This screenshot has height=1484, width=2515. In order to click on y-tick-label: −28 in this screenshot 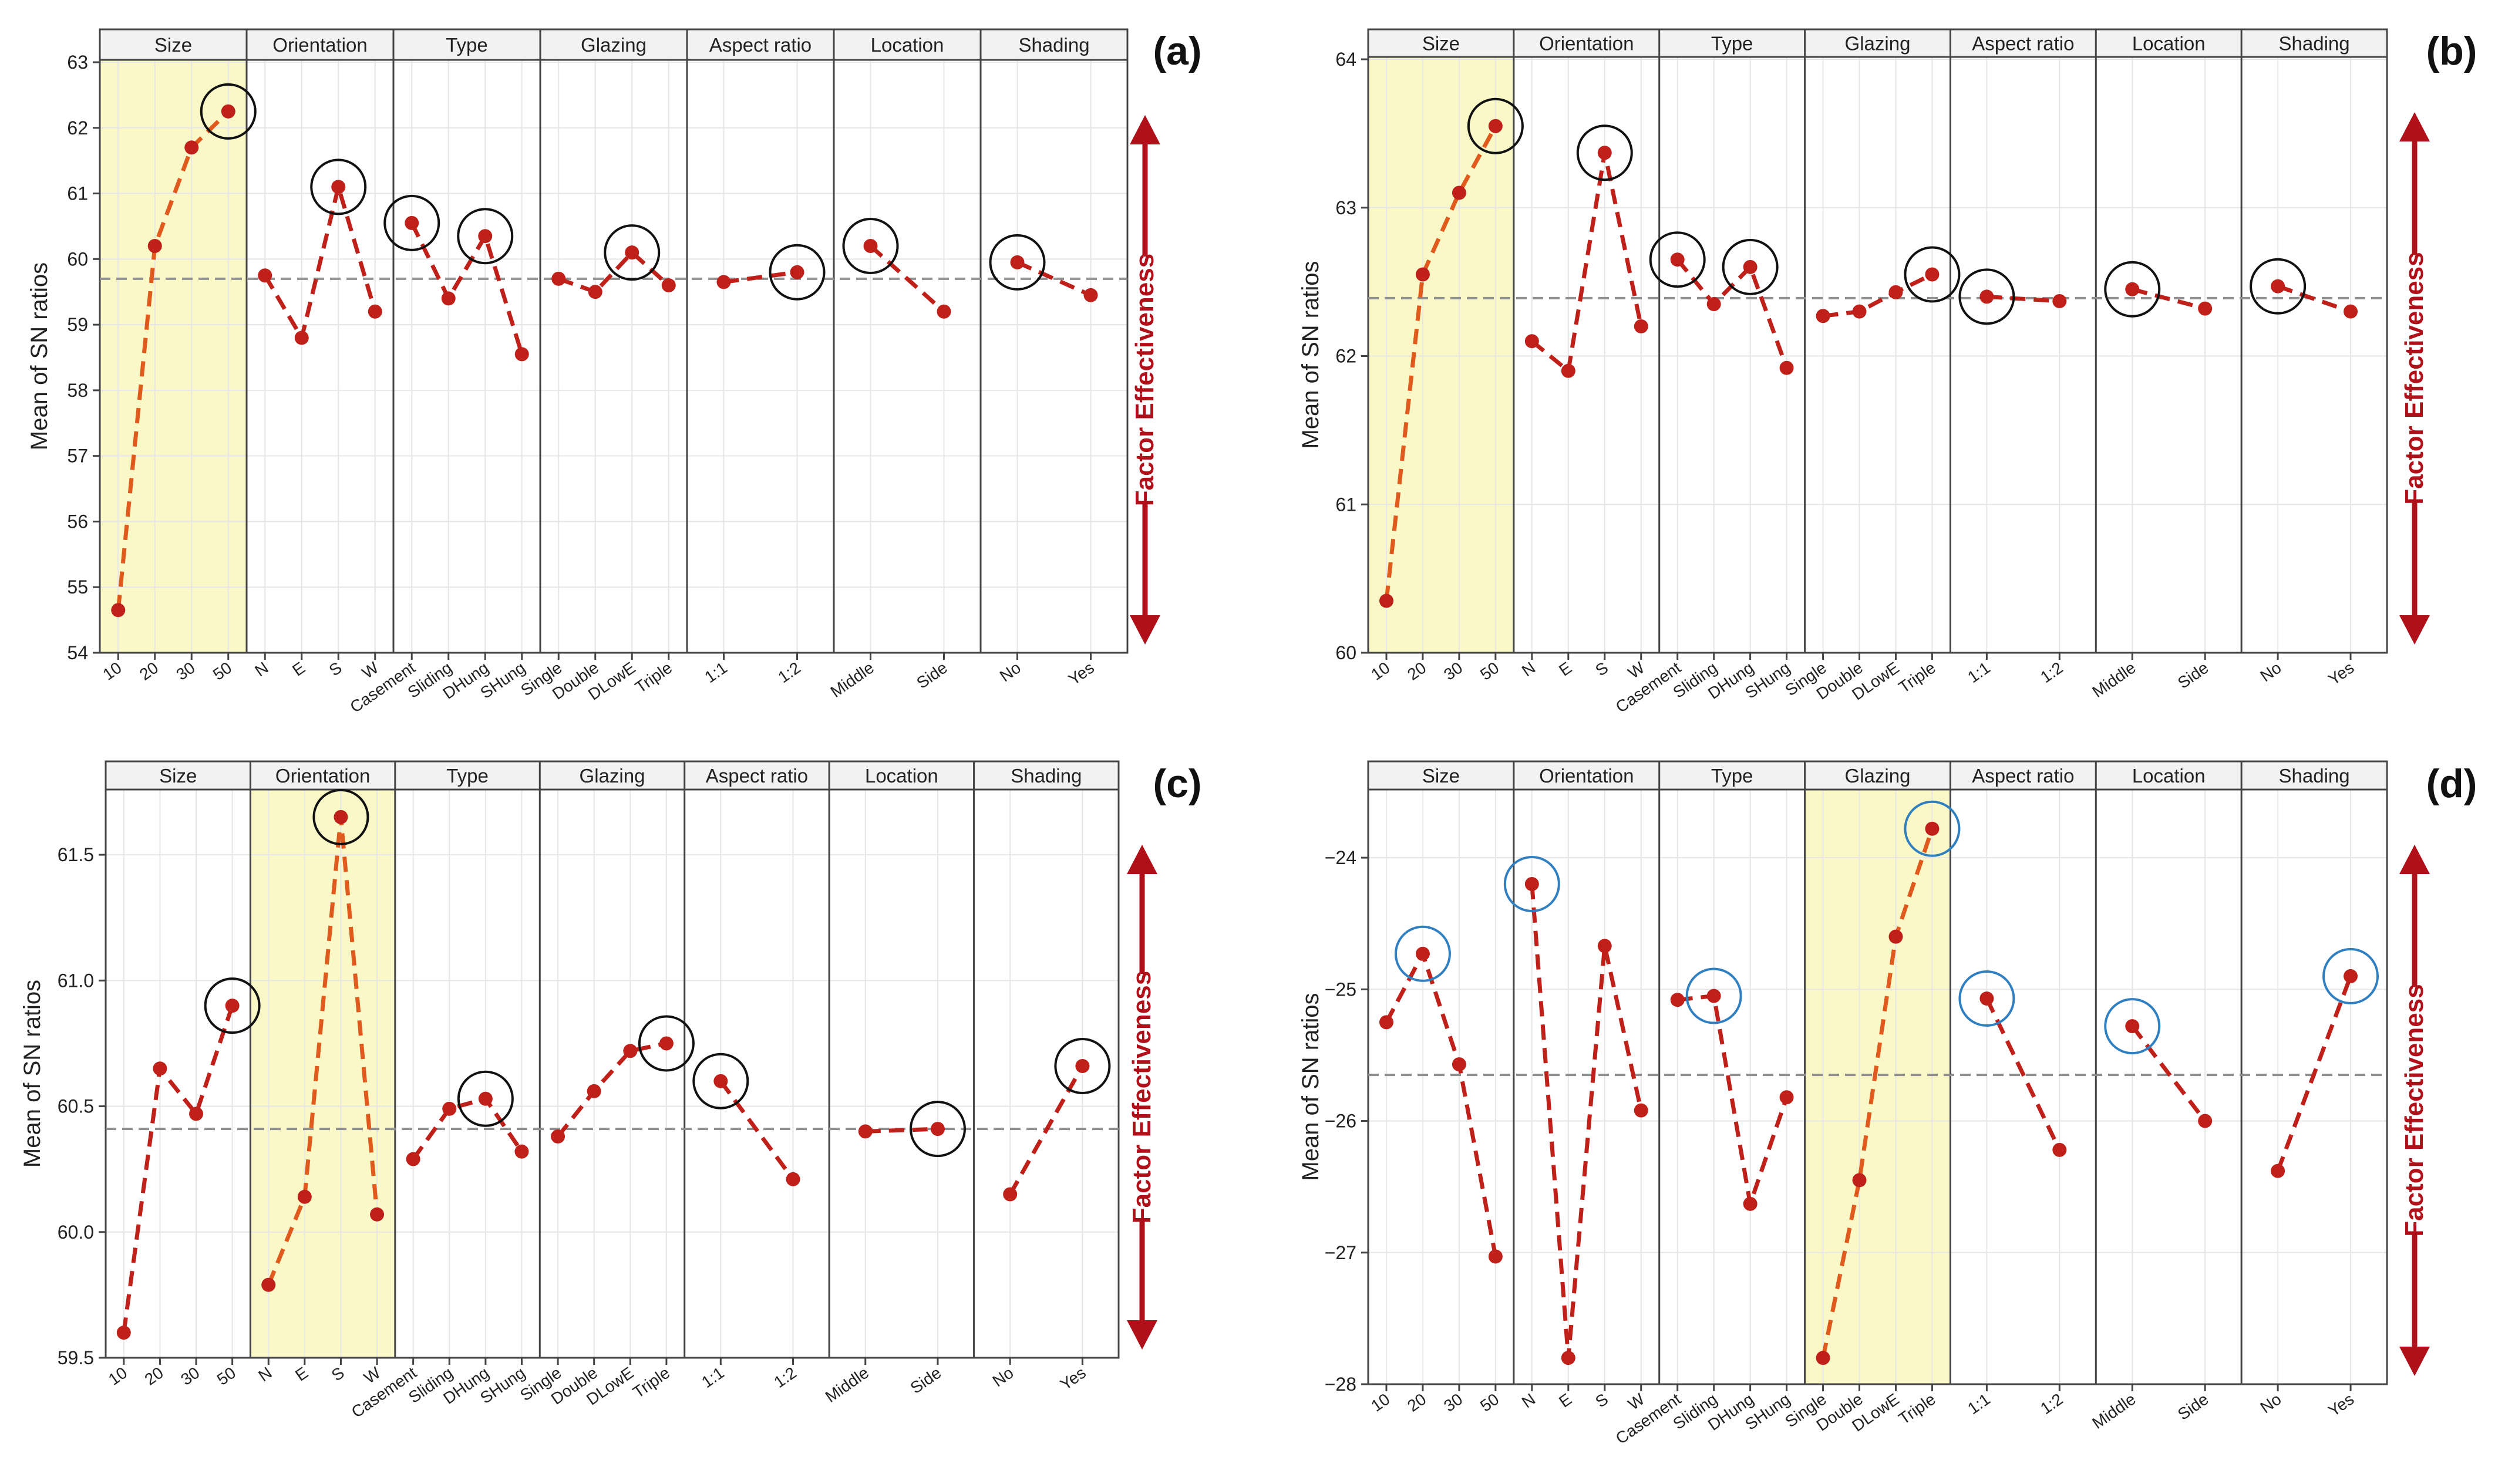, I will do `click(1341, 1384)`.